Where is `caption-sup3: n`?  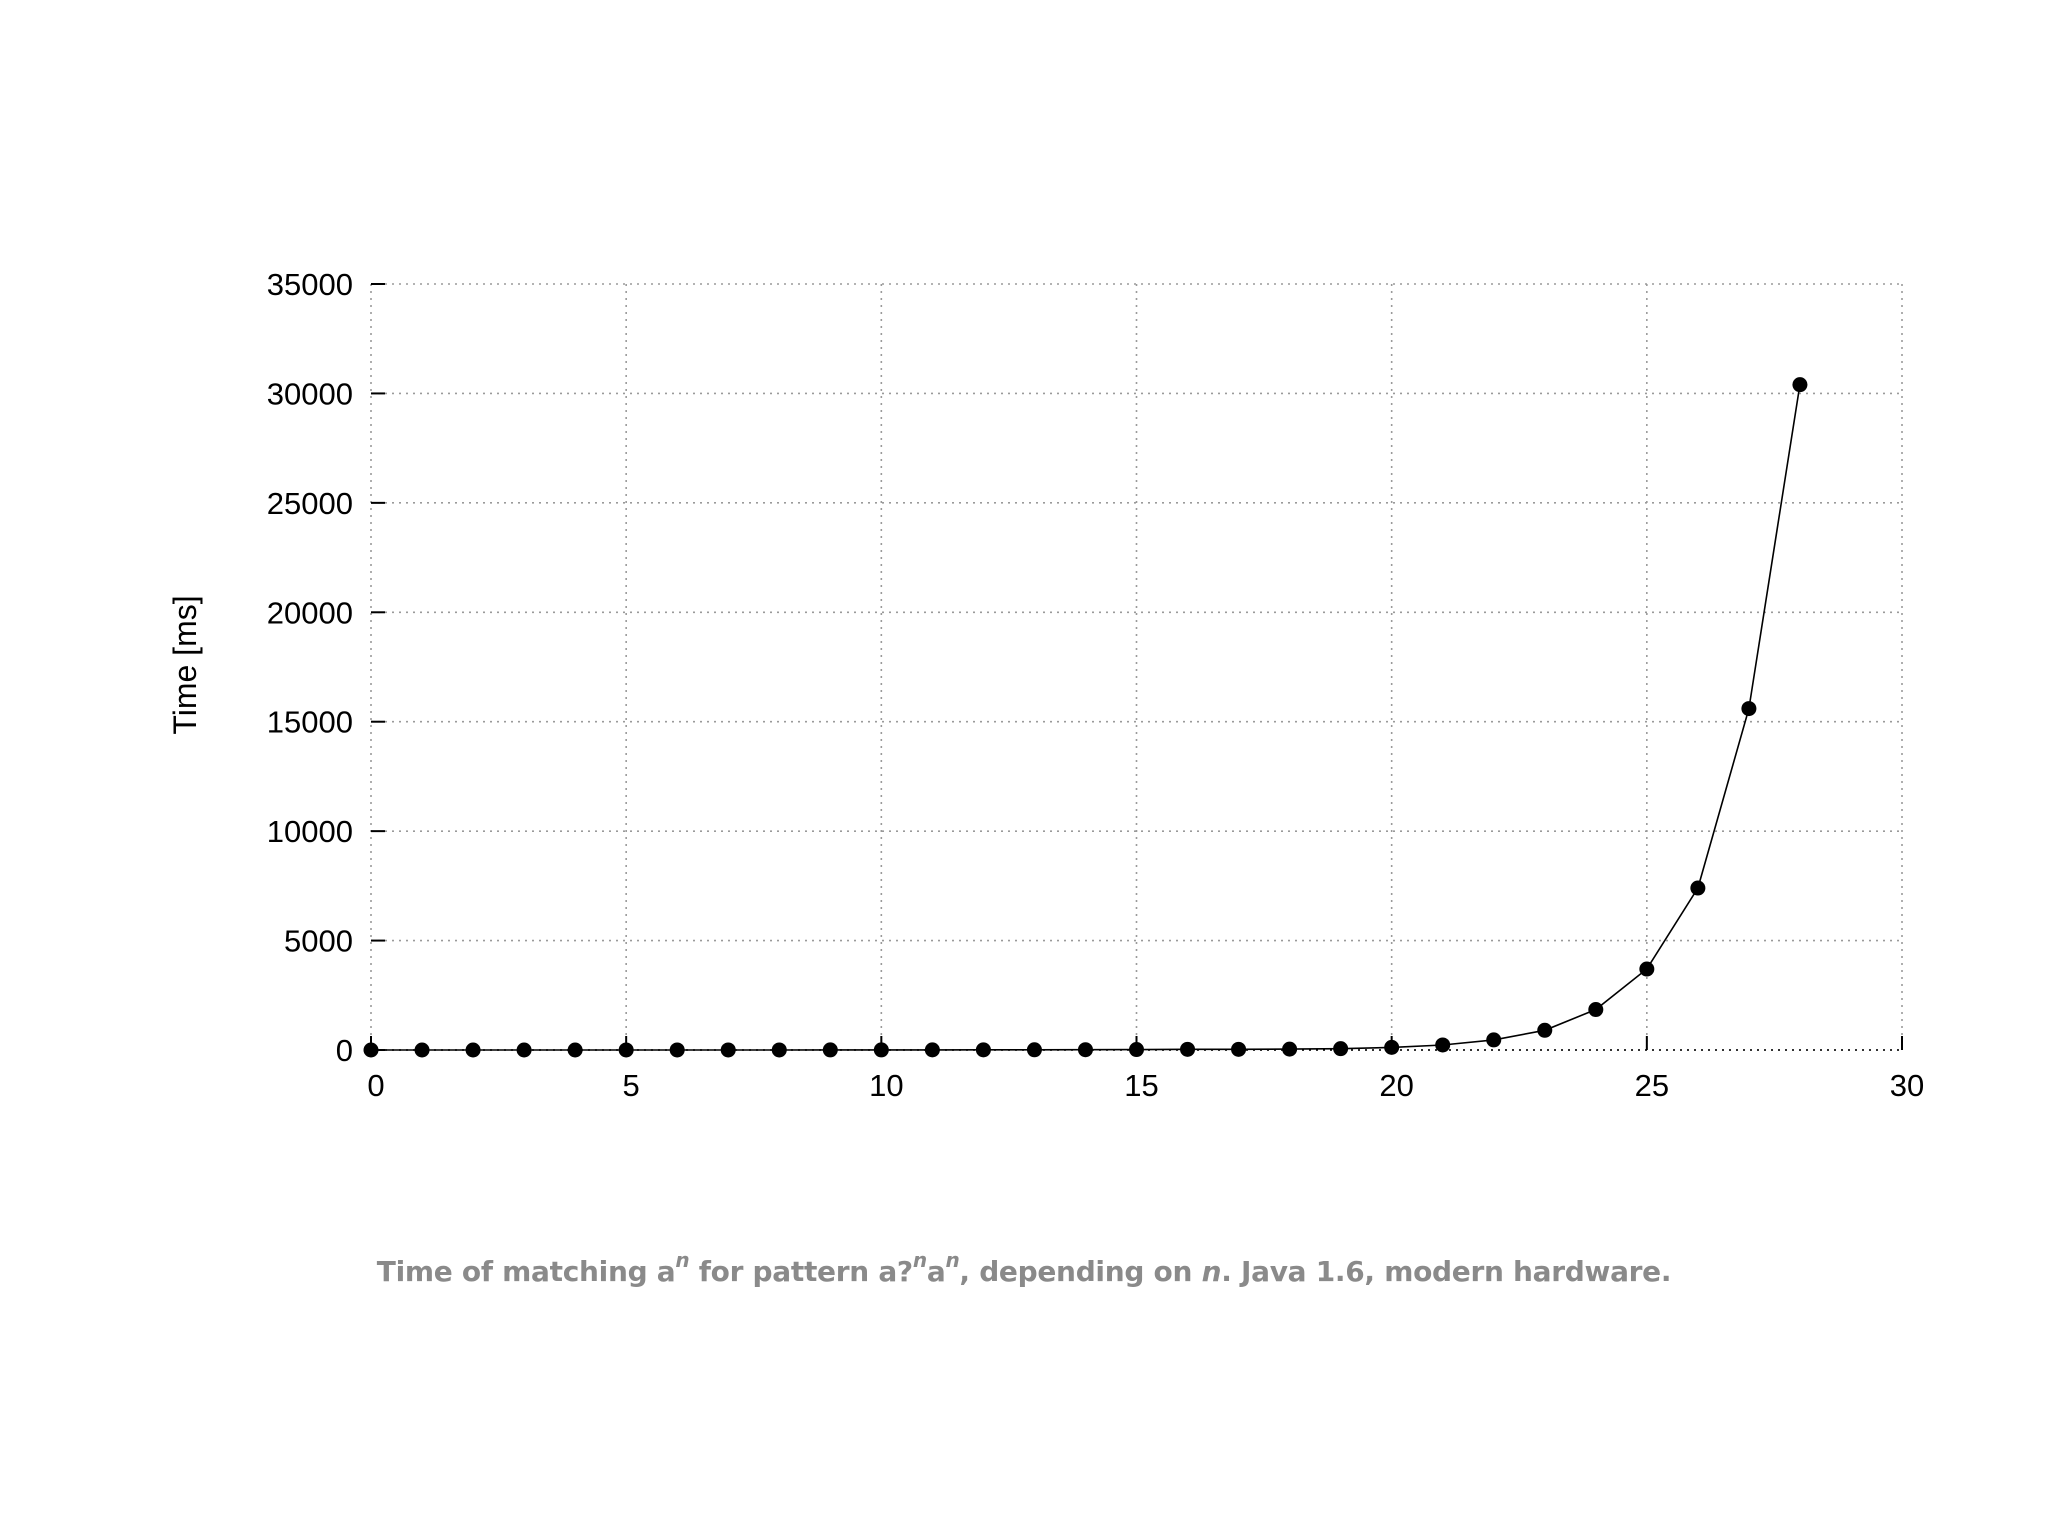
caption-sup3: n is located at coordinates (952, 1260).